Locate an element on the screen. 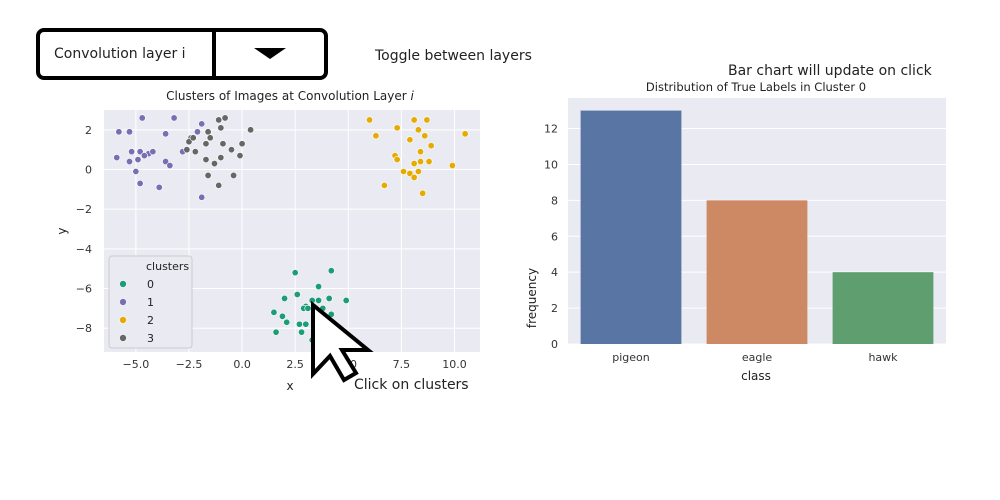  scatter-ytick-label: −6 is located at coordinates (84, 289).